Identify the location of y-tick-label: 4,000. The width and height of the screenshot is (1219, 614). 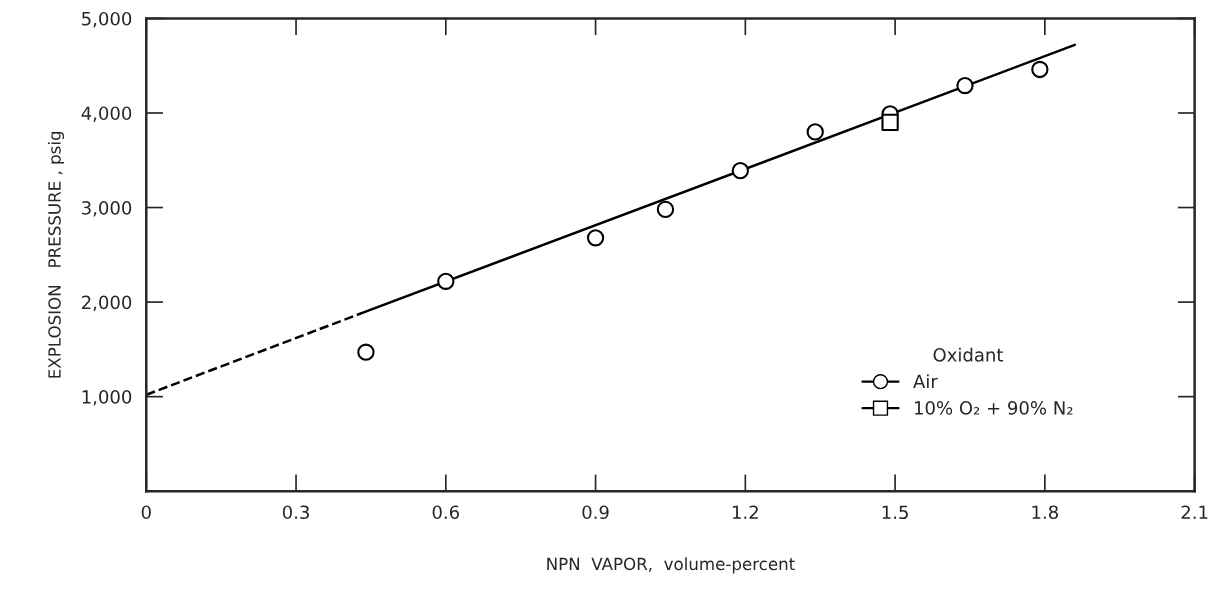
(106, 114).